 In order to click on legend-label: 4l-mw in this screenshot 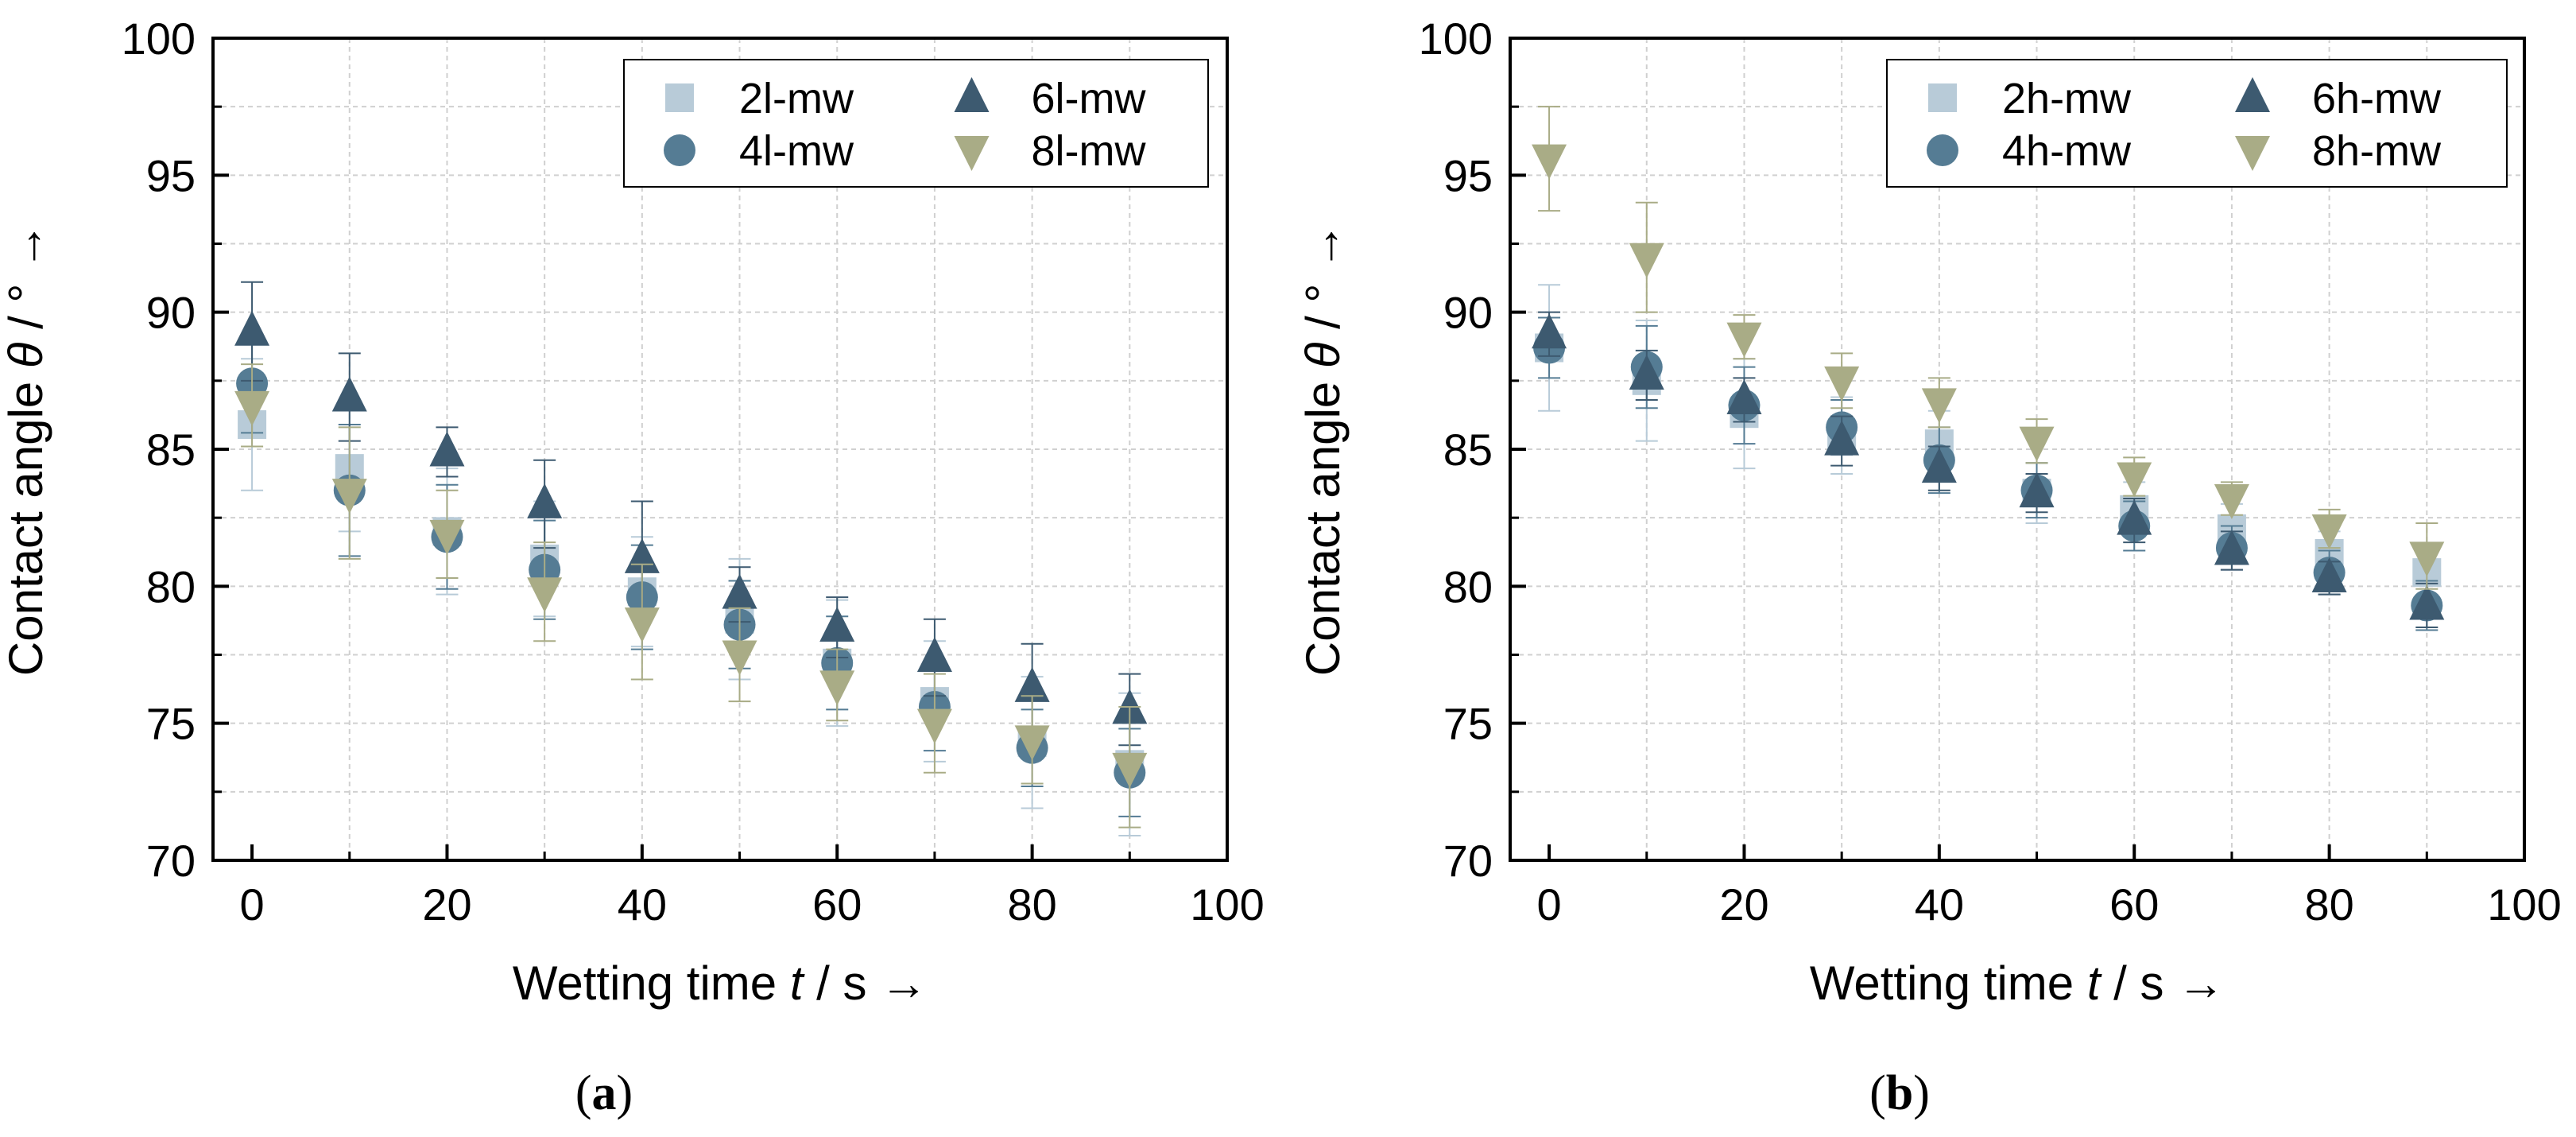, I will do `click(796, 151)`.